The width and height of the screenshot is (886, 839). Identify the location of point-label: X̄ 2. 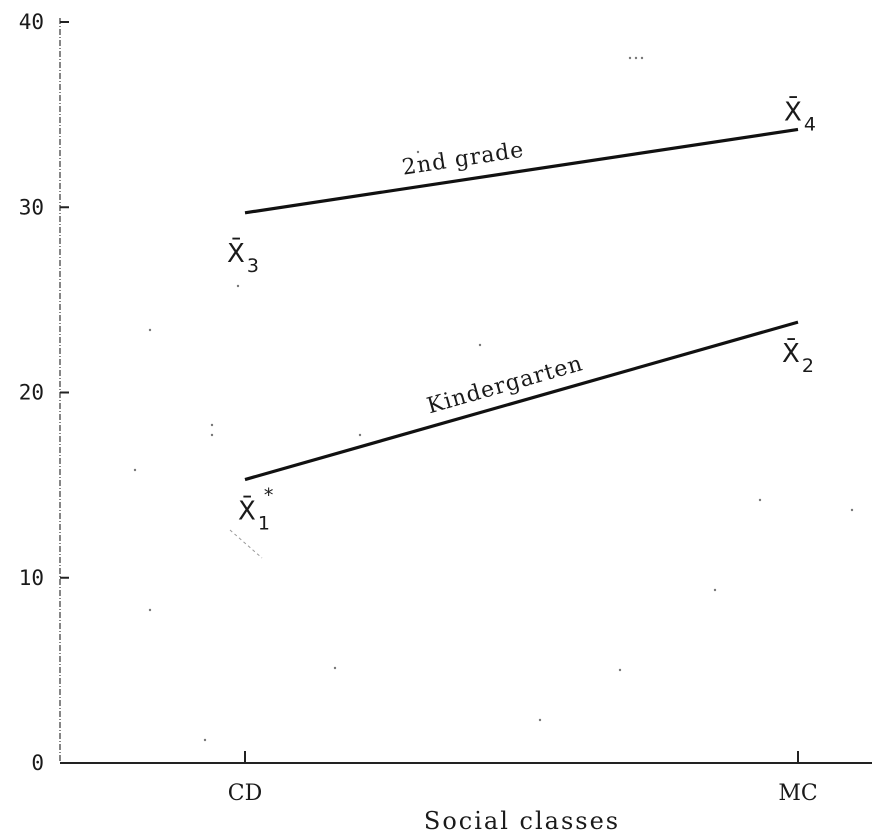
(798, 357).